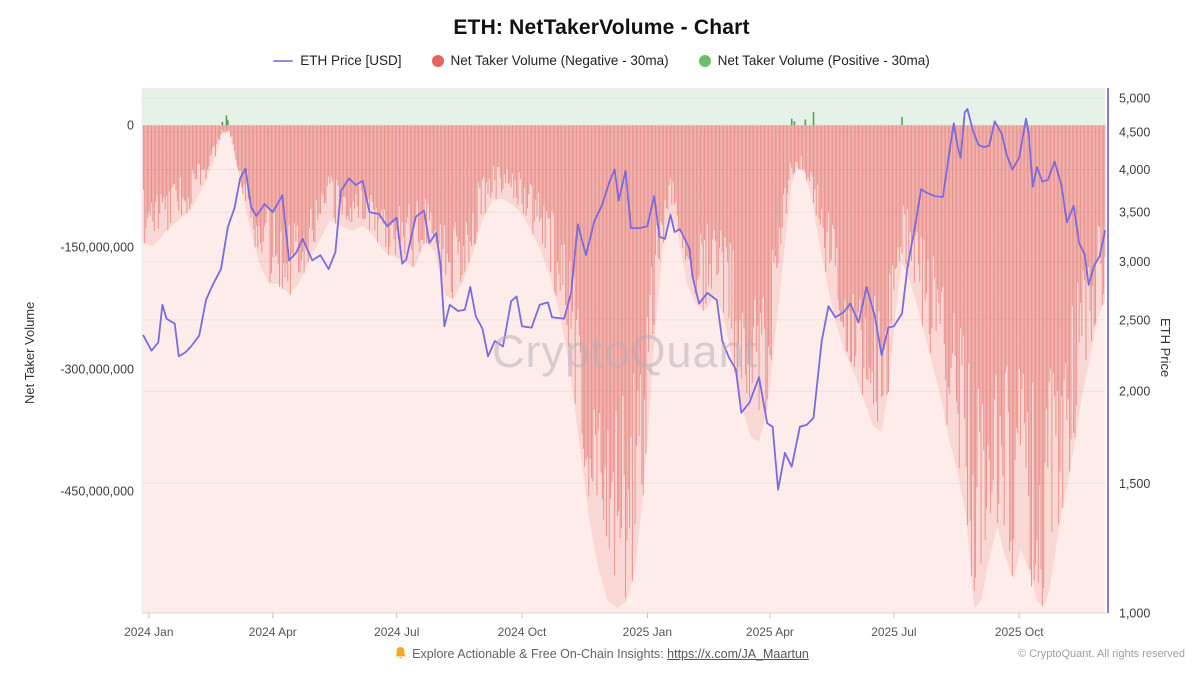 The image size is (1203, 674). Describe the element at coordinates (738, 654) in the screenshot. I see `insights-link: https://x.com/JA_Maartun` at that location.